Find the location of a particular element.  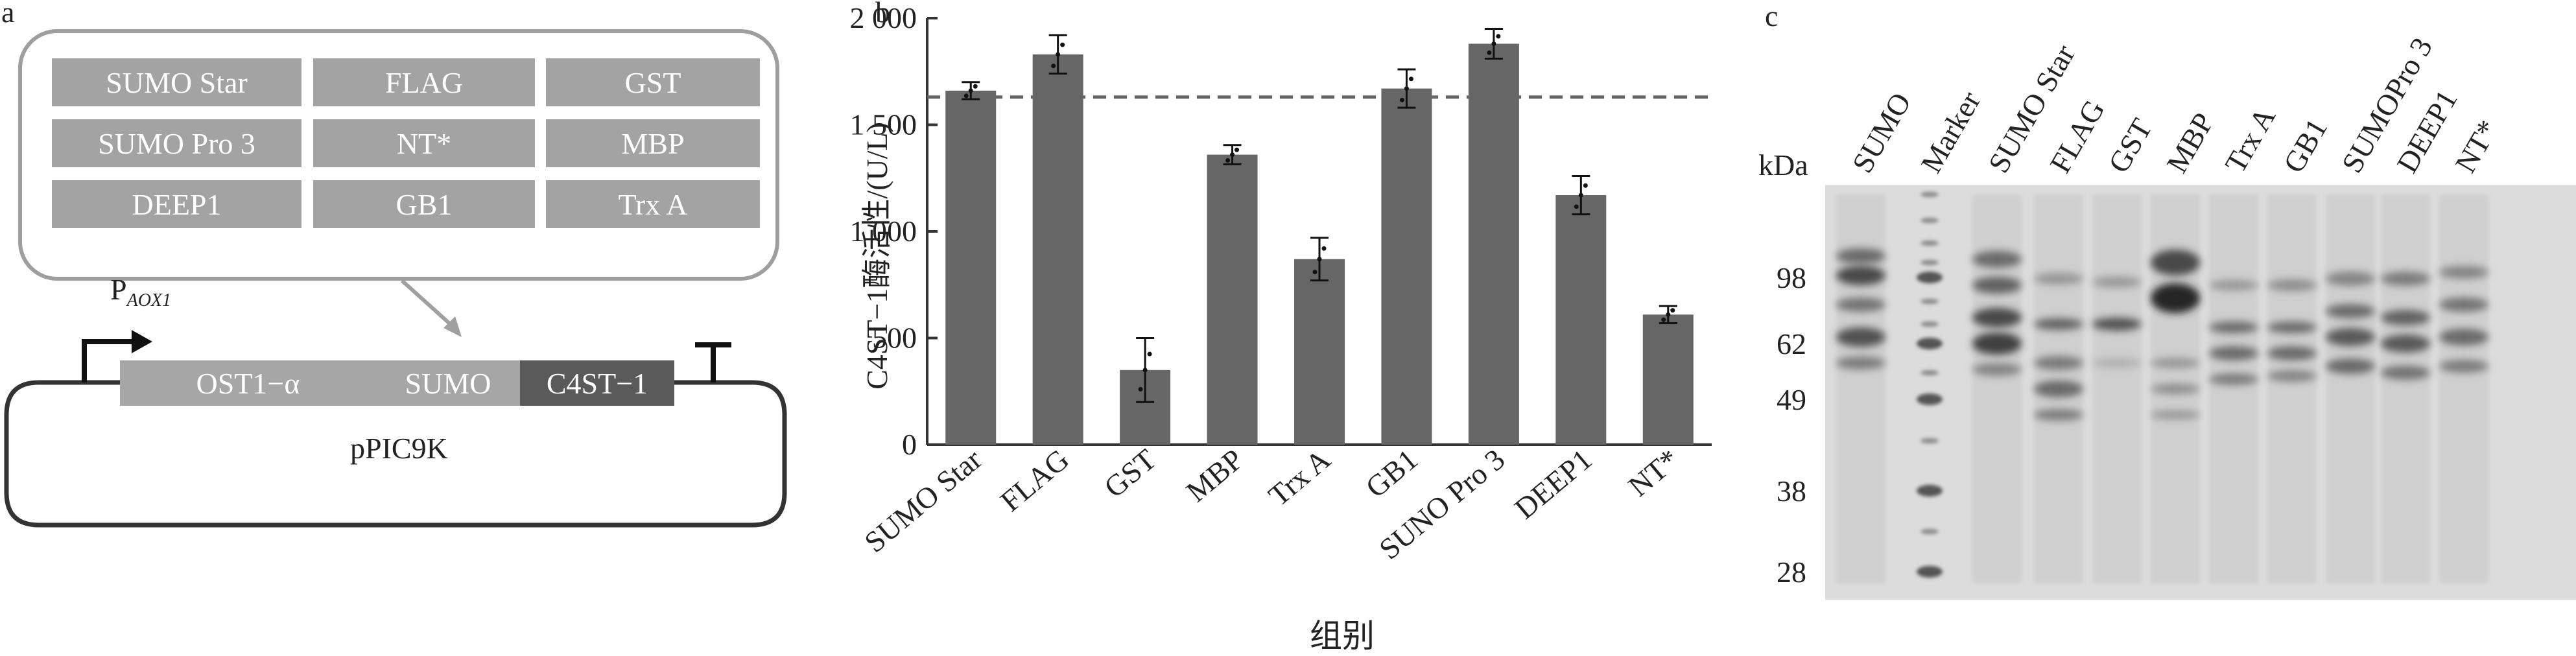

gel-marker-labels: 98 62 49 38 28 is located at coordinates (1791, 425).